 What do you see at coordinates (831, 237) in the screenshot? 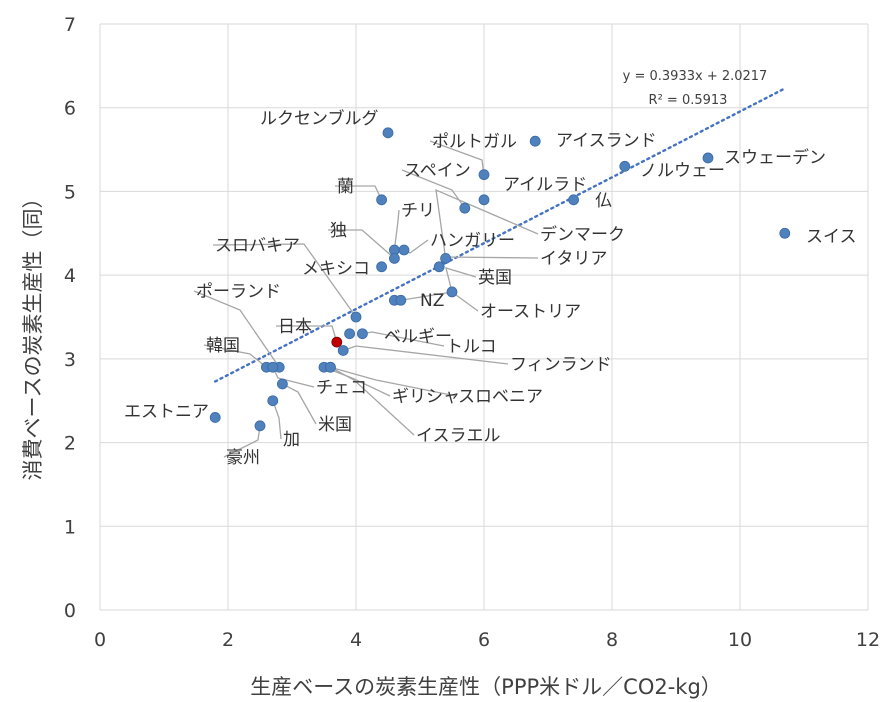
I see `point-label: スイス` at bounding box center [831, 237].